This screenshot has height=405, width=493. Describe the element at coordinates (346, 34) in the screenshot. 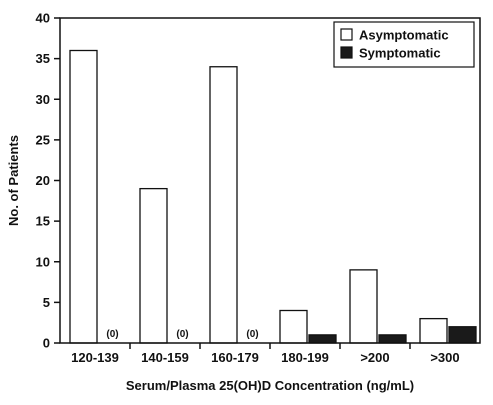

I see `legend-swatch-asymptomatic` at that location.